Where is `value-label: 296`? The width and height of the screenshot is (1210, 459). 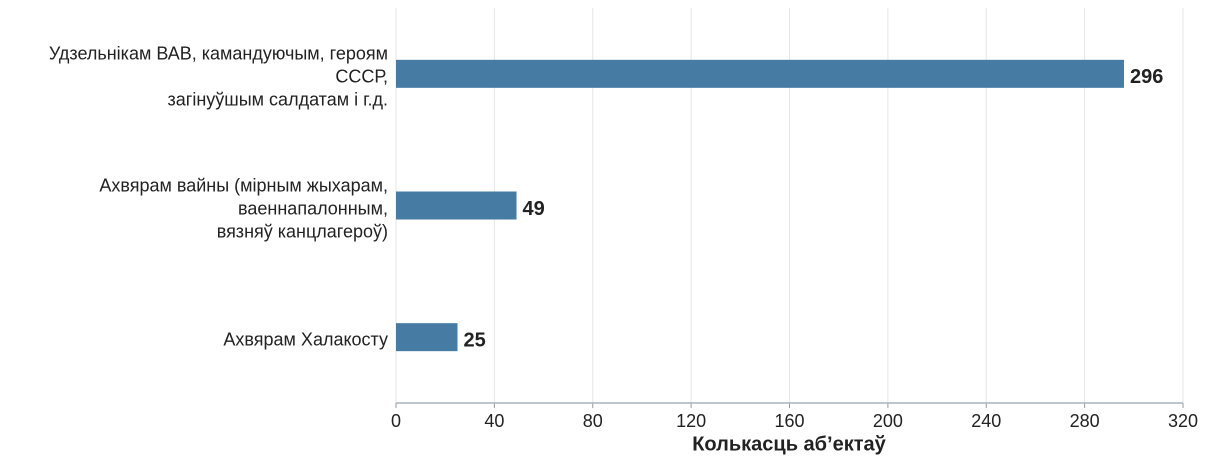 value-label: 296 is located at coordinates (1146, 77).